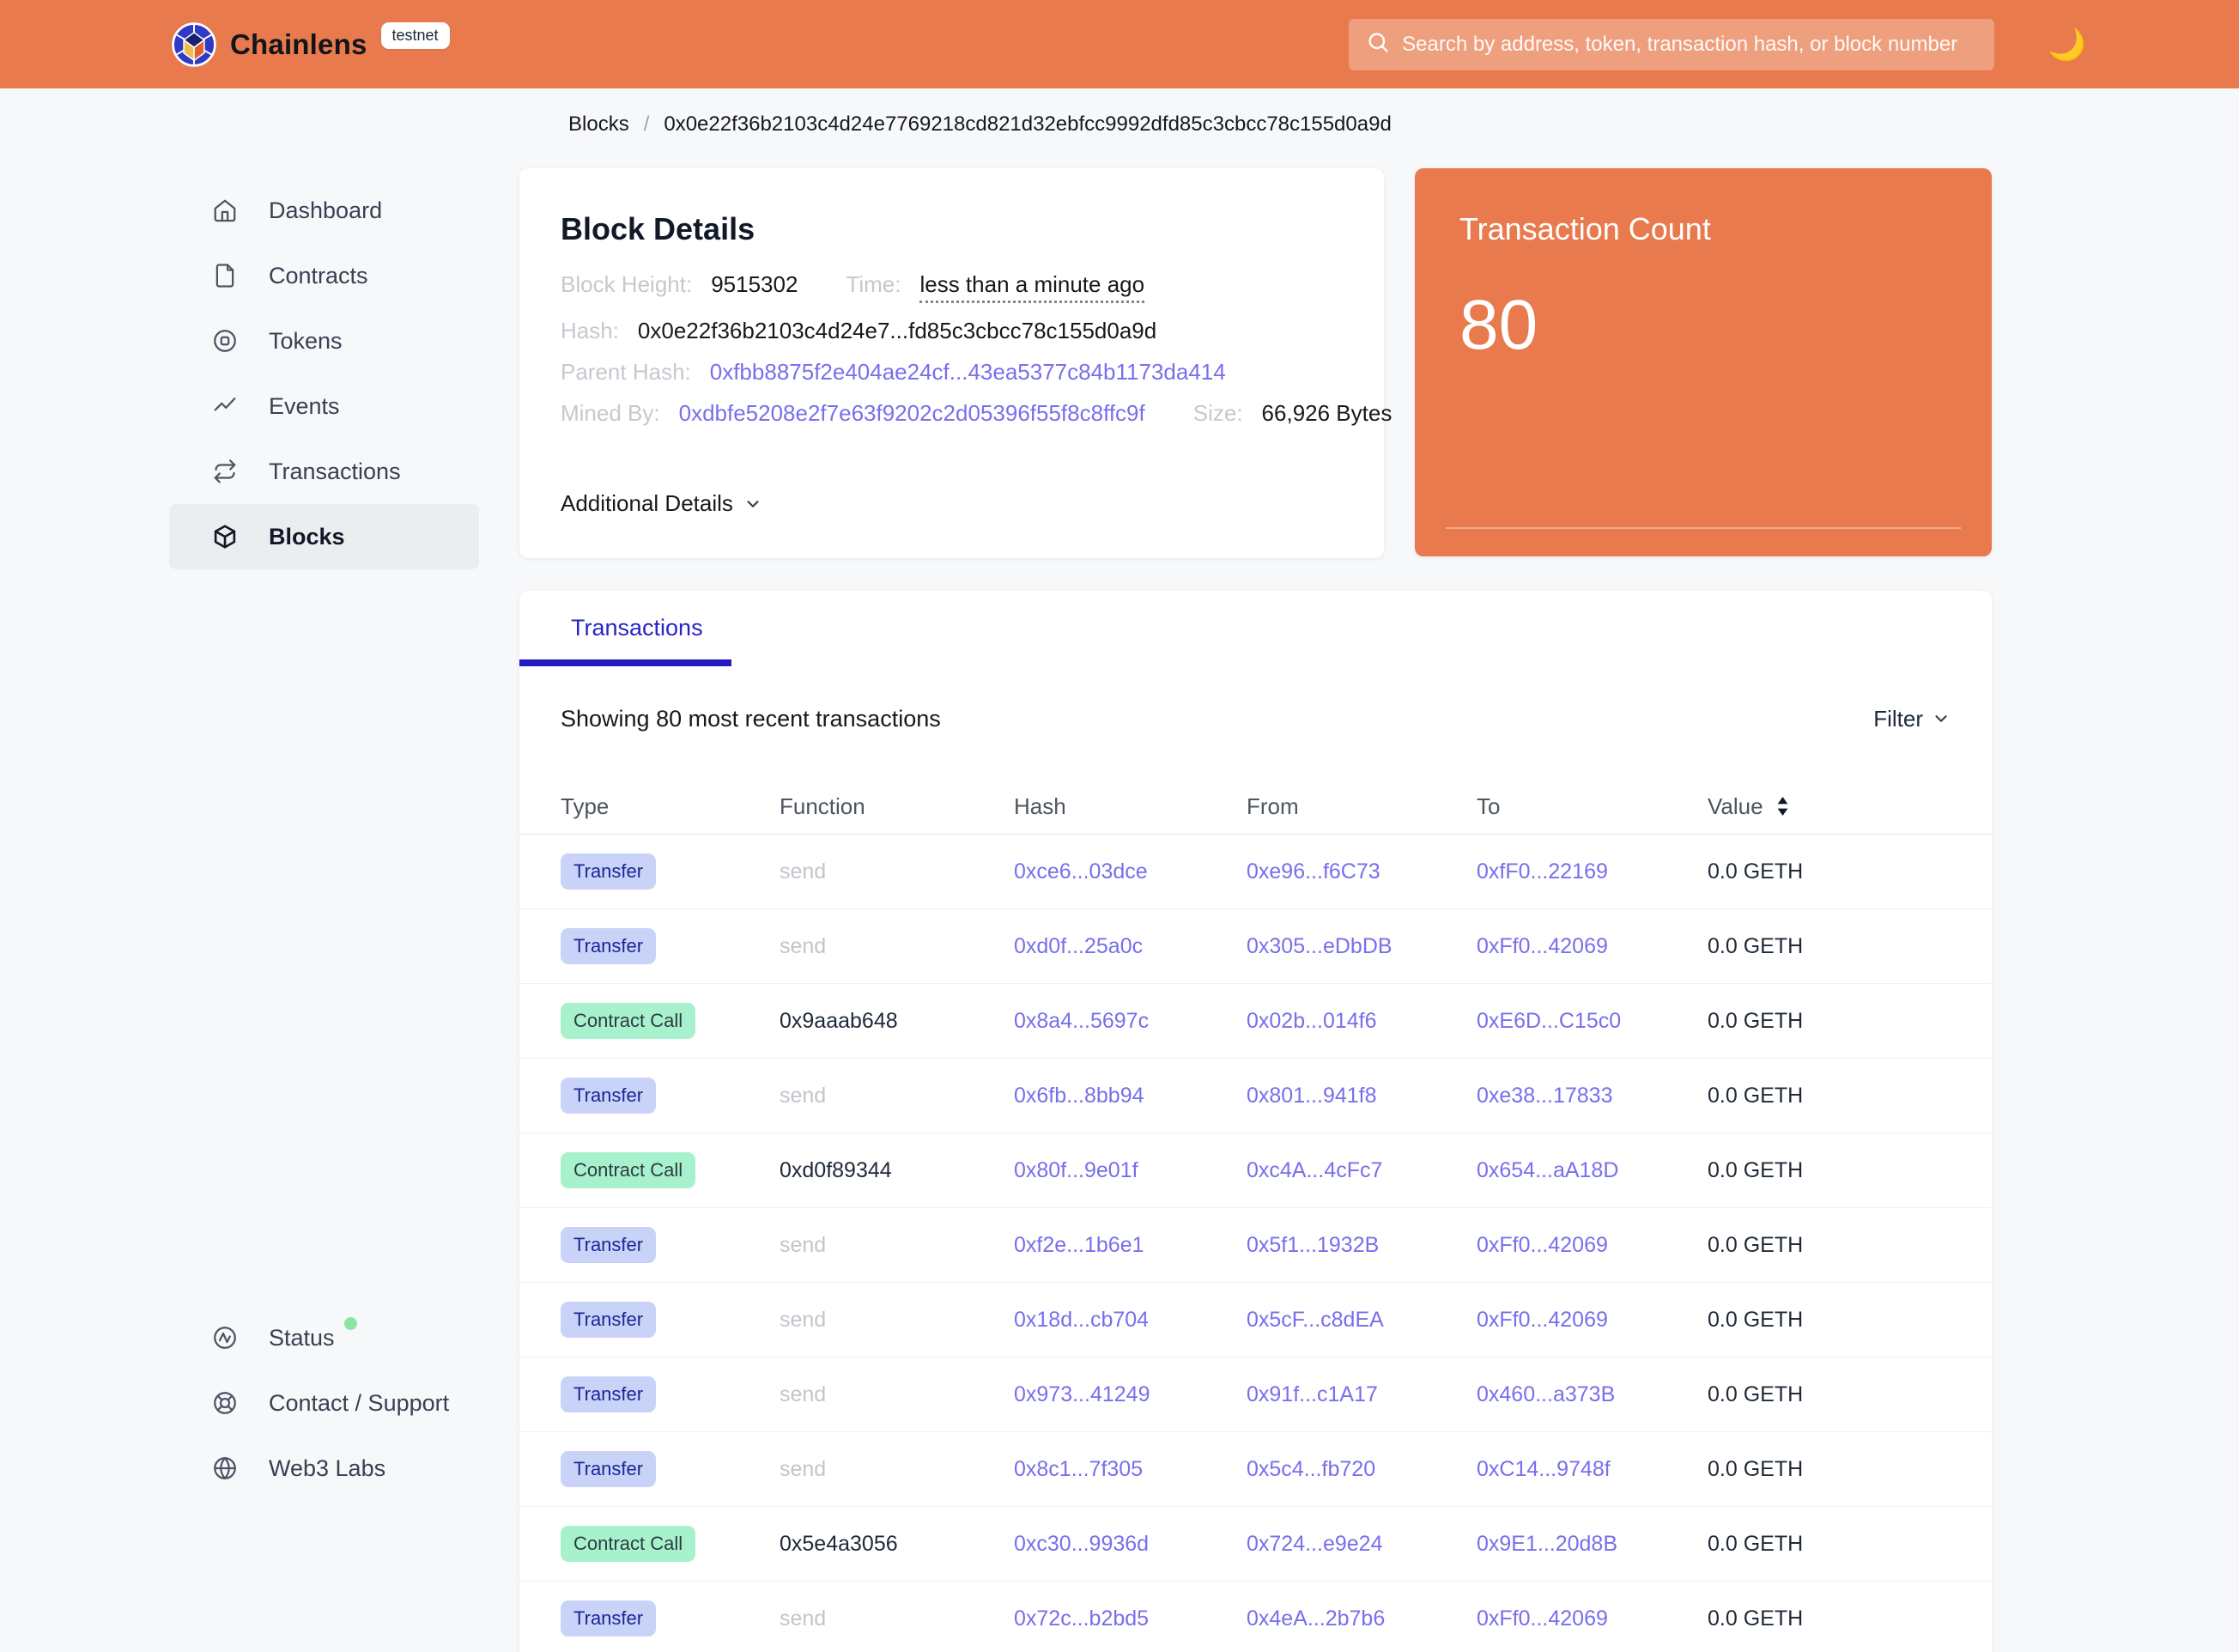 This screenshot has width=2239, height=1652. What do you see at coordinates (1313, 871) in the screenshot?
I see `tx-from-link: 0xe96...f6C73` at bounding box center [1313, 871].